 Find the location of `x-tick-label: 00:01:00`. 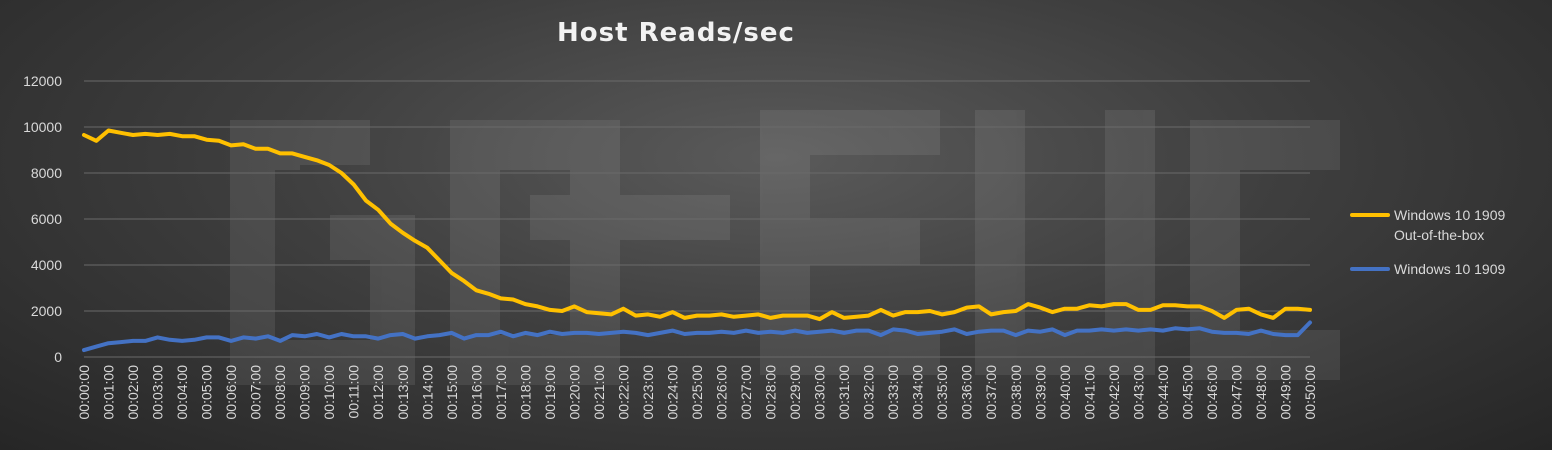

x-tick-label: 00:01:00 is located at coordinates (109, 392).